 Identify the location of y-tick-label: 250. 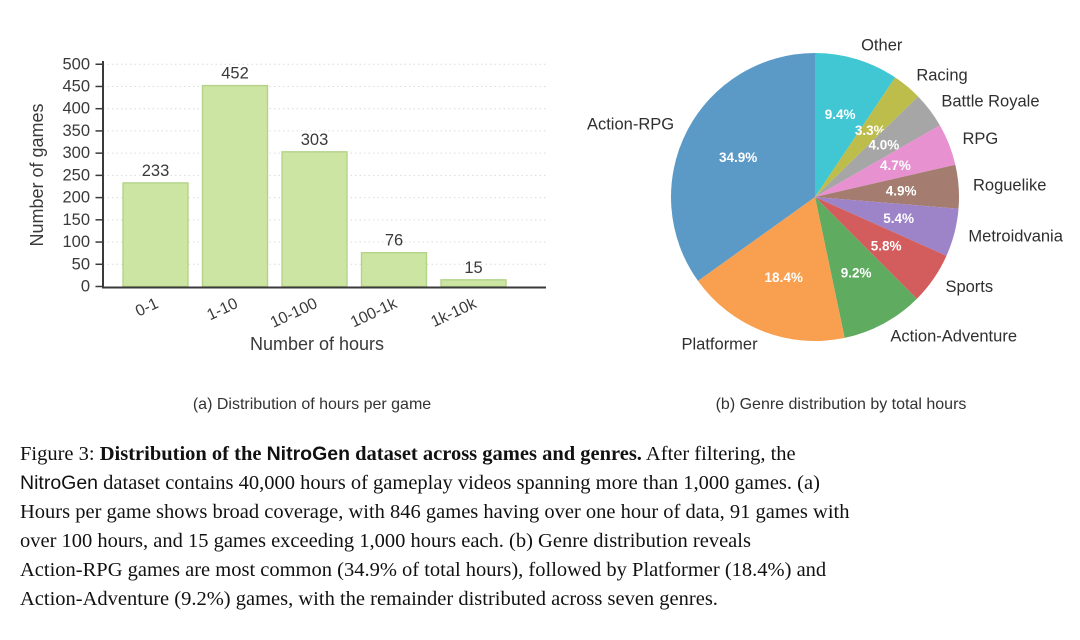
(76, 175).